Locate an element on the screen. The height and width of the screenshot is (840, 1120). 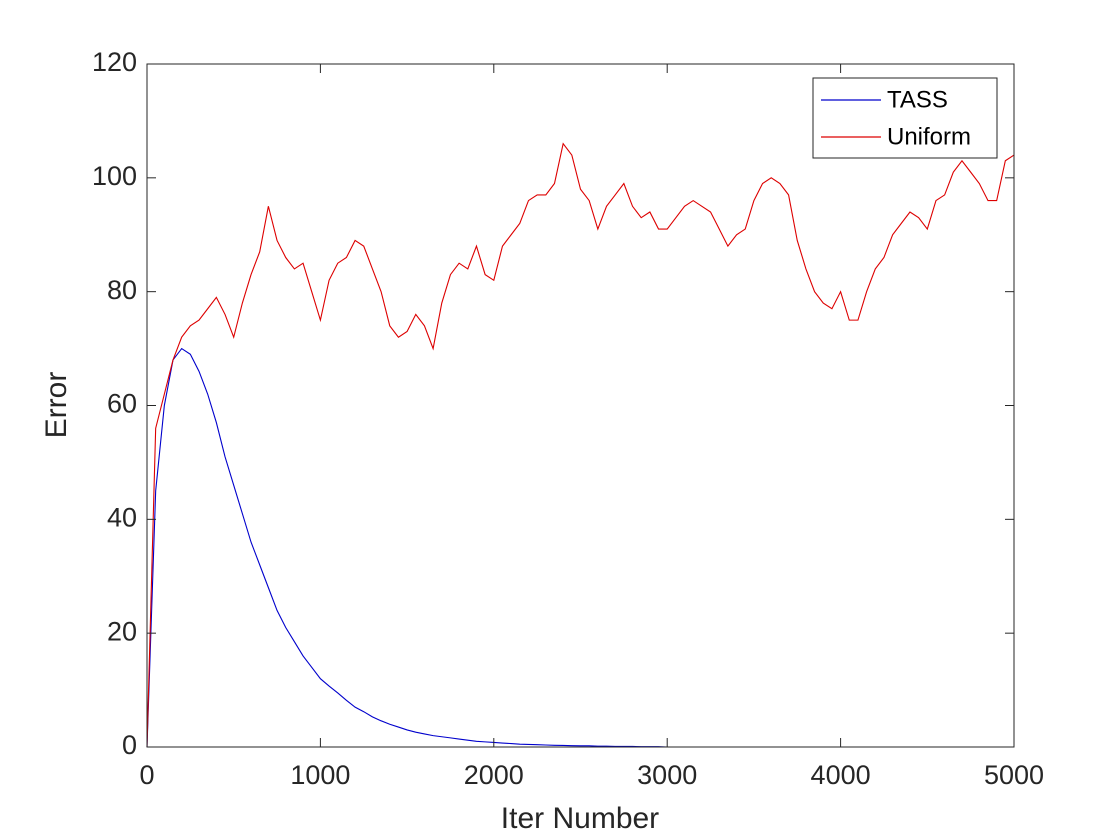
y-tick-label: 100 is located at coordinates (114, 176).